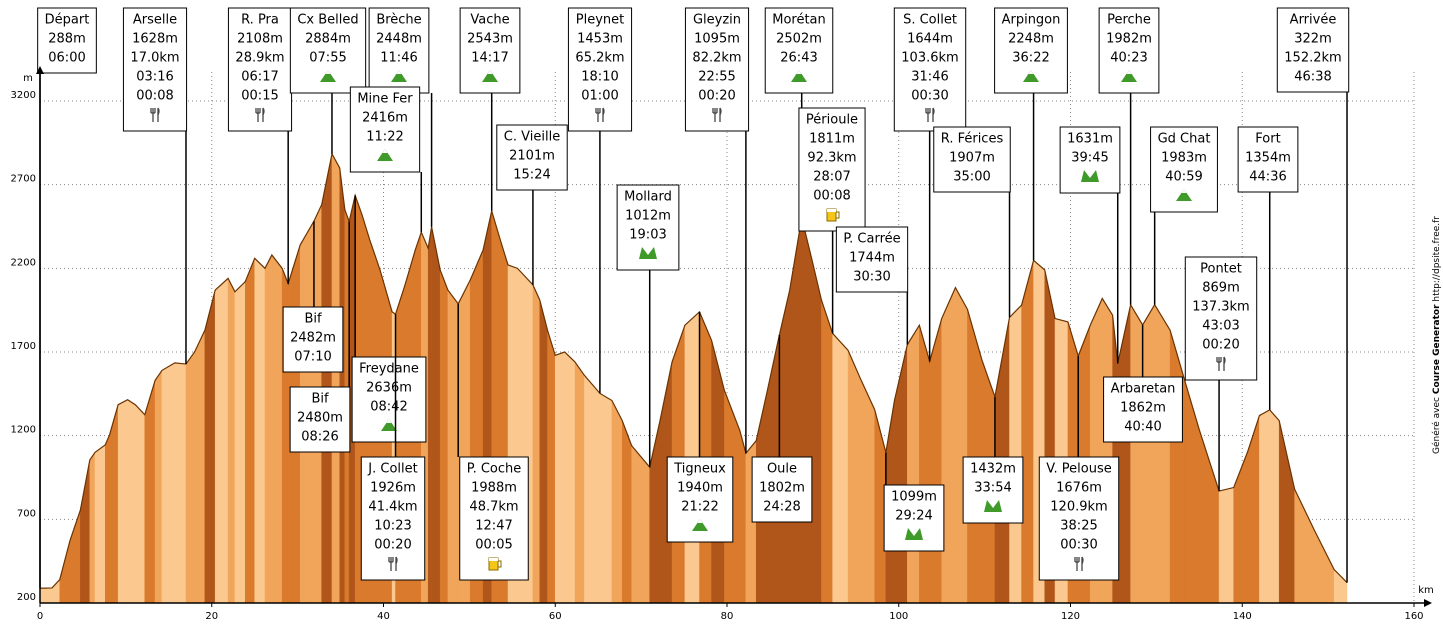 The height and width of the screenshot is (628, 1443). What do you see at coordinates (389, 388) in the screenshot?
I see `waypoint-info: 2636m` at bounding box center [389, 388].